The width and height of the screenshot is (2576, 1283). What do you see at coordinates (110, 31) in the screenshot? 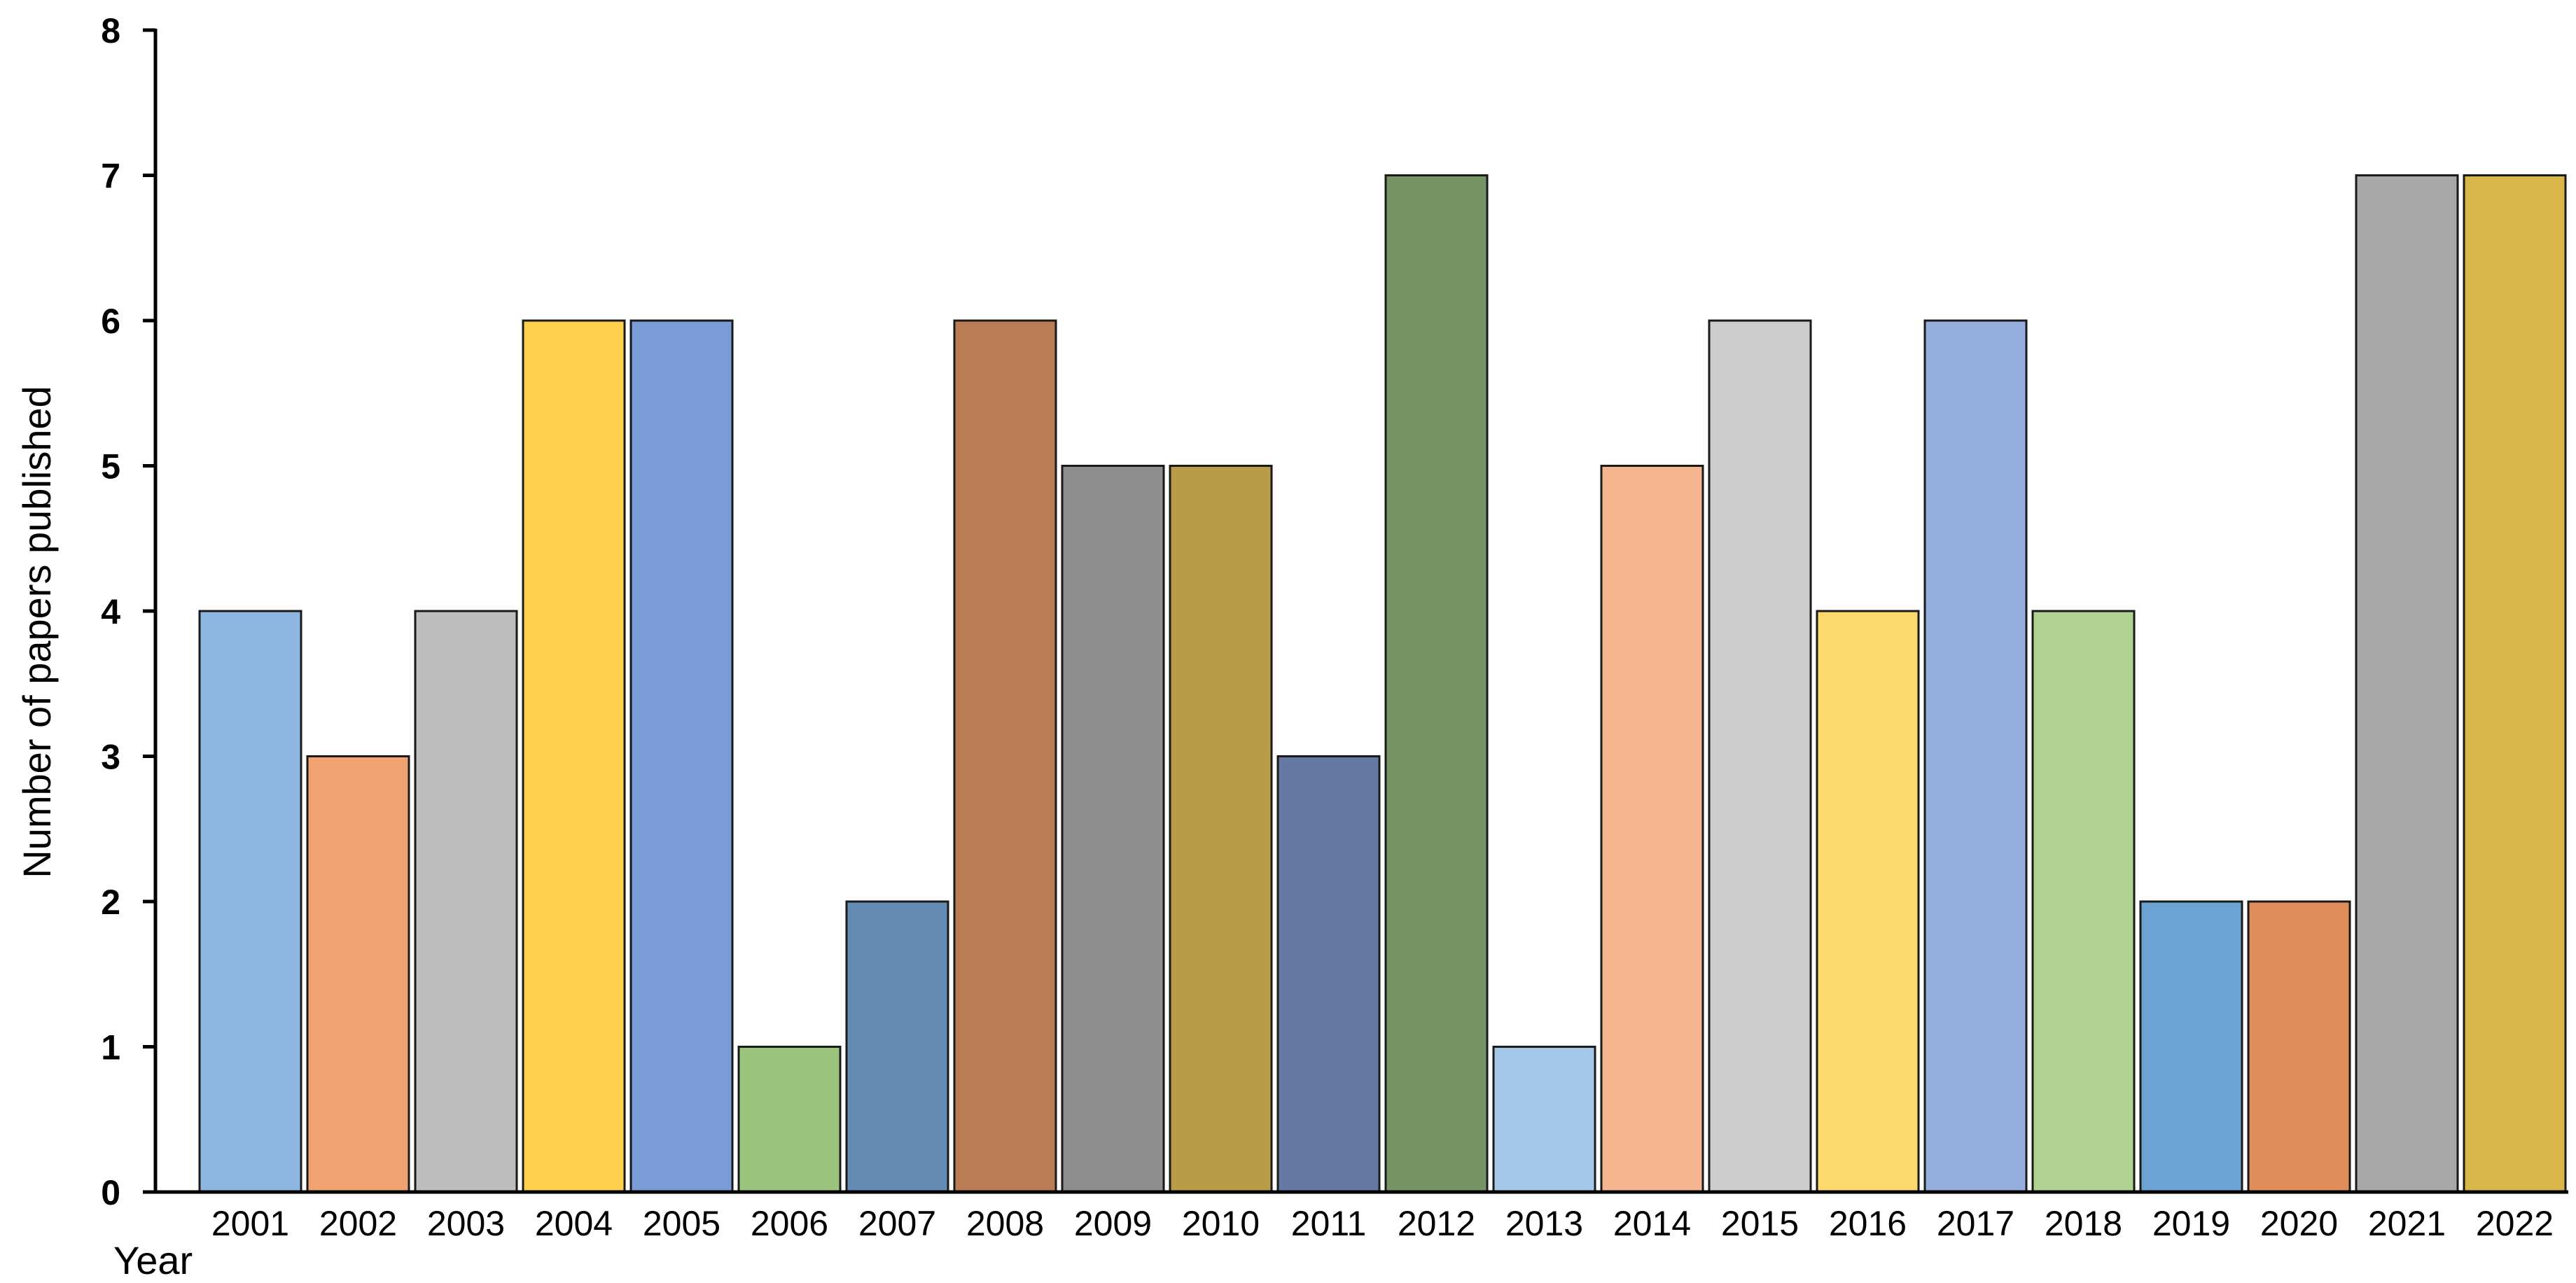
I see `y-tick-label: 8` at bounding box center [110, 31].